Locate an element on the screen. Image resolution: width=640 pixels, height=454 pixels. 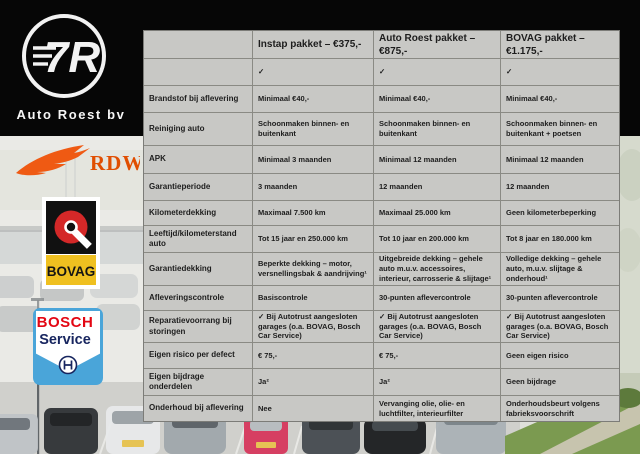
auto-roest-logo: 7R is located at coordinates (64, 56).